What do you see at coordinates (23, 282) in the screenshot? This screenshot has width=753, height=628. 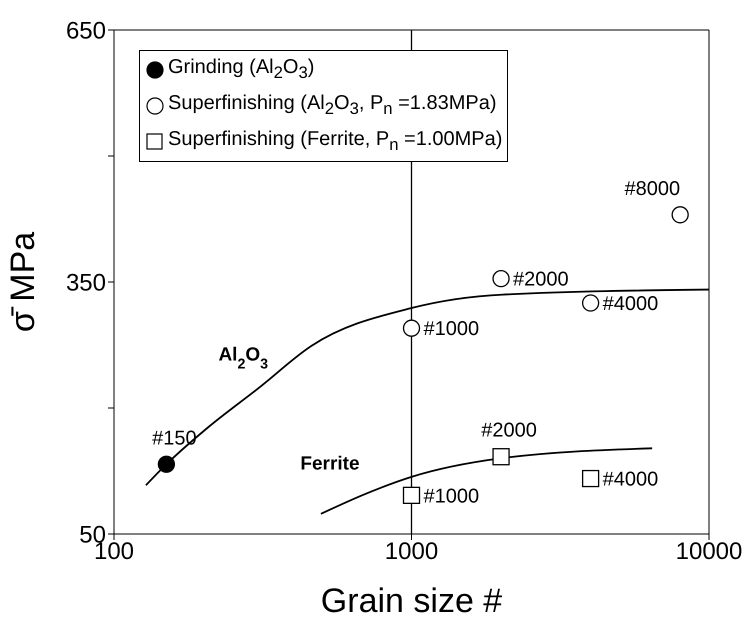 I see `y-axis-title: σ̄ MPa` at bounding box center [23, 282].